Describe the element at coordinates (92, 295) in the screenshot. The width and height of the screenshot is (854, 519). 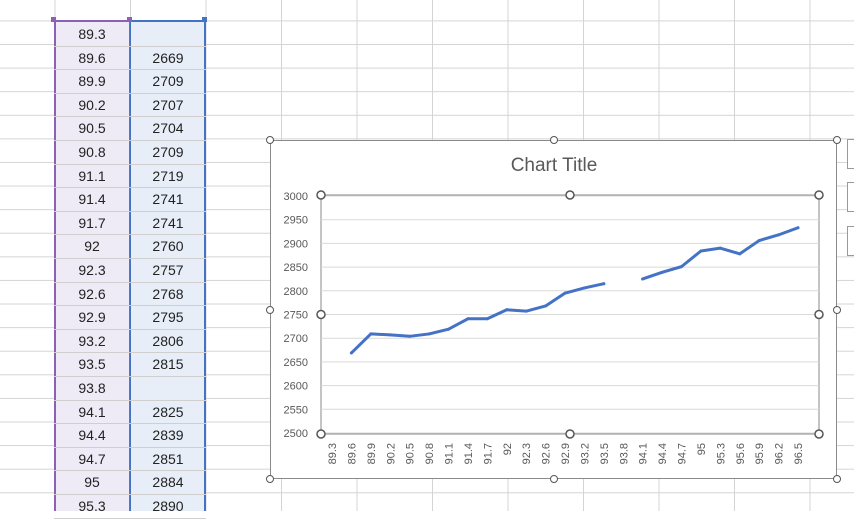
I see `cell-a: 92.6` at that location.